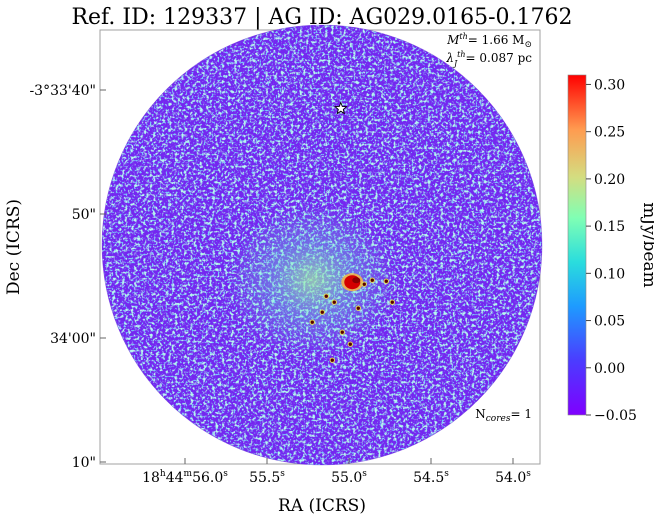  I want to click on colorbar, so click(577, 245).